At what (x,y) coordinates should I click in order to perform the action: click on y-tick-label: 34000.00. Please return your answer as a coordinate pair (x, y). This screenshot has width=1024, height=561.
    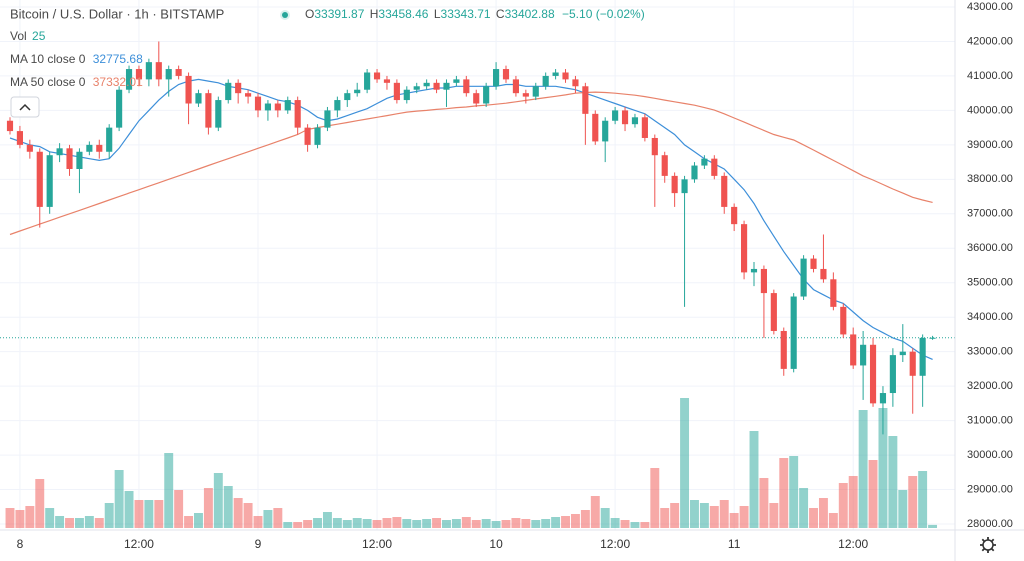
    Looking at the image, I should click on (990, 317).